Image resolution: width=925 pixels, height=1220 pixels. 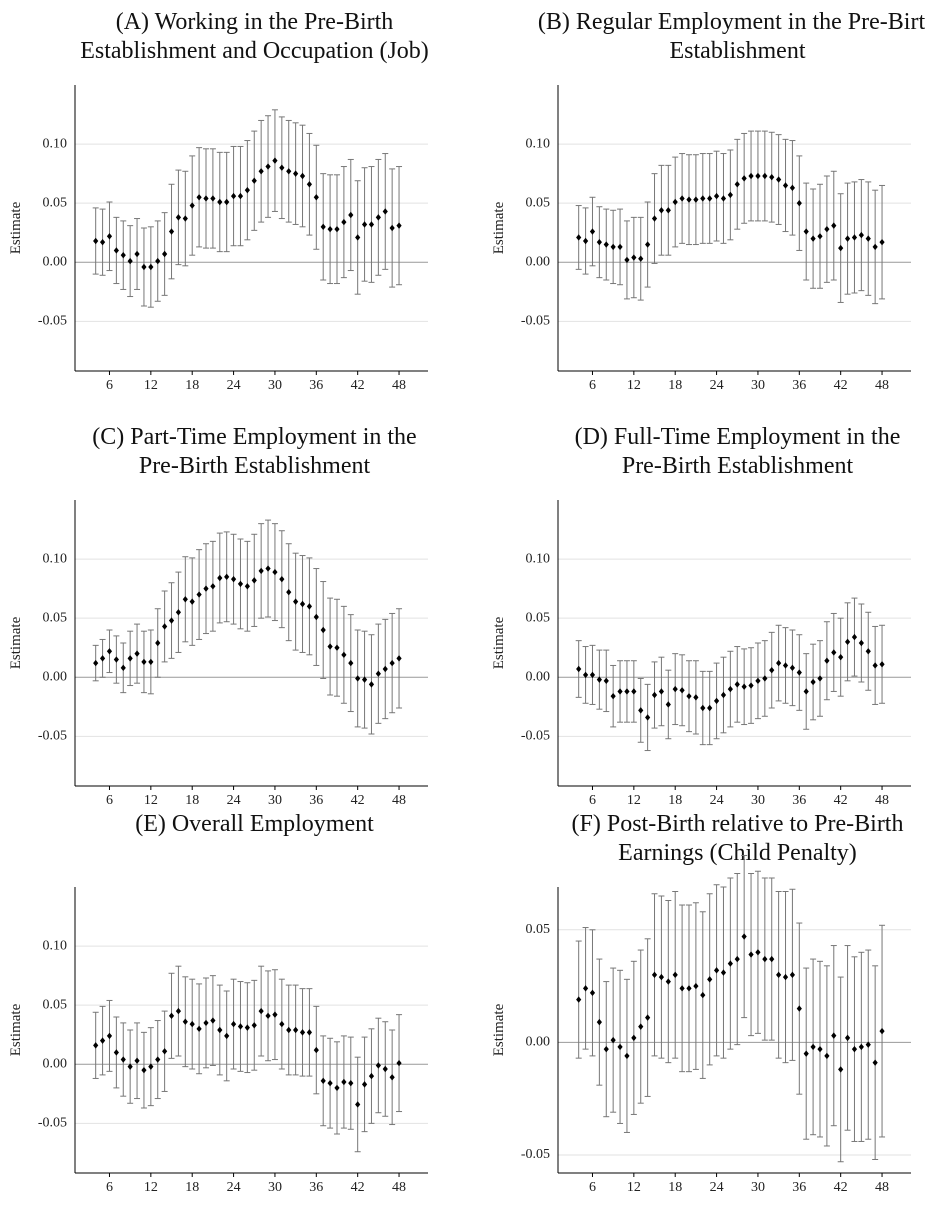 I want to click on x-tick-label: 36, so click(x=316, y=800).